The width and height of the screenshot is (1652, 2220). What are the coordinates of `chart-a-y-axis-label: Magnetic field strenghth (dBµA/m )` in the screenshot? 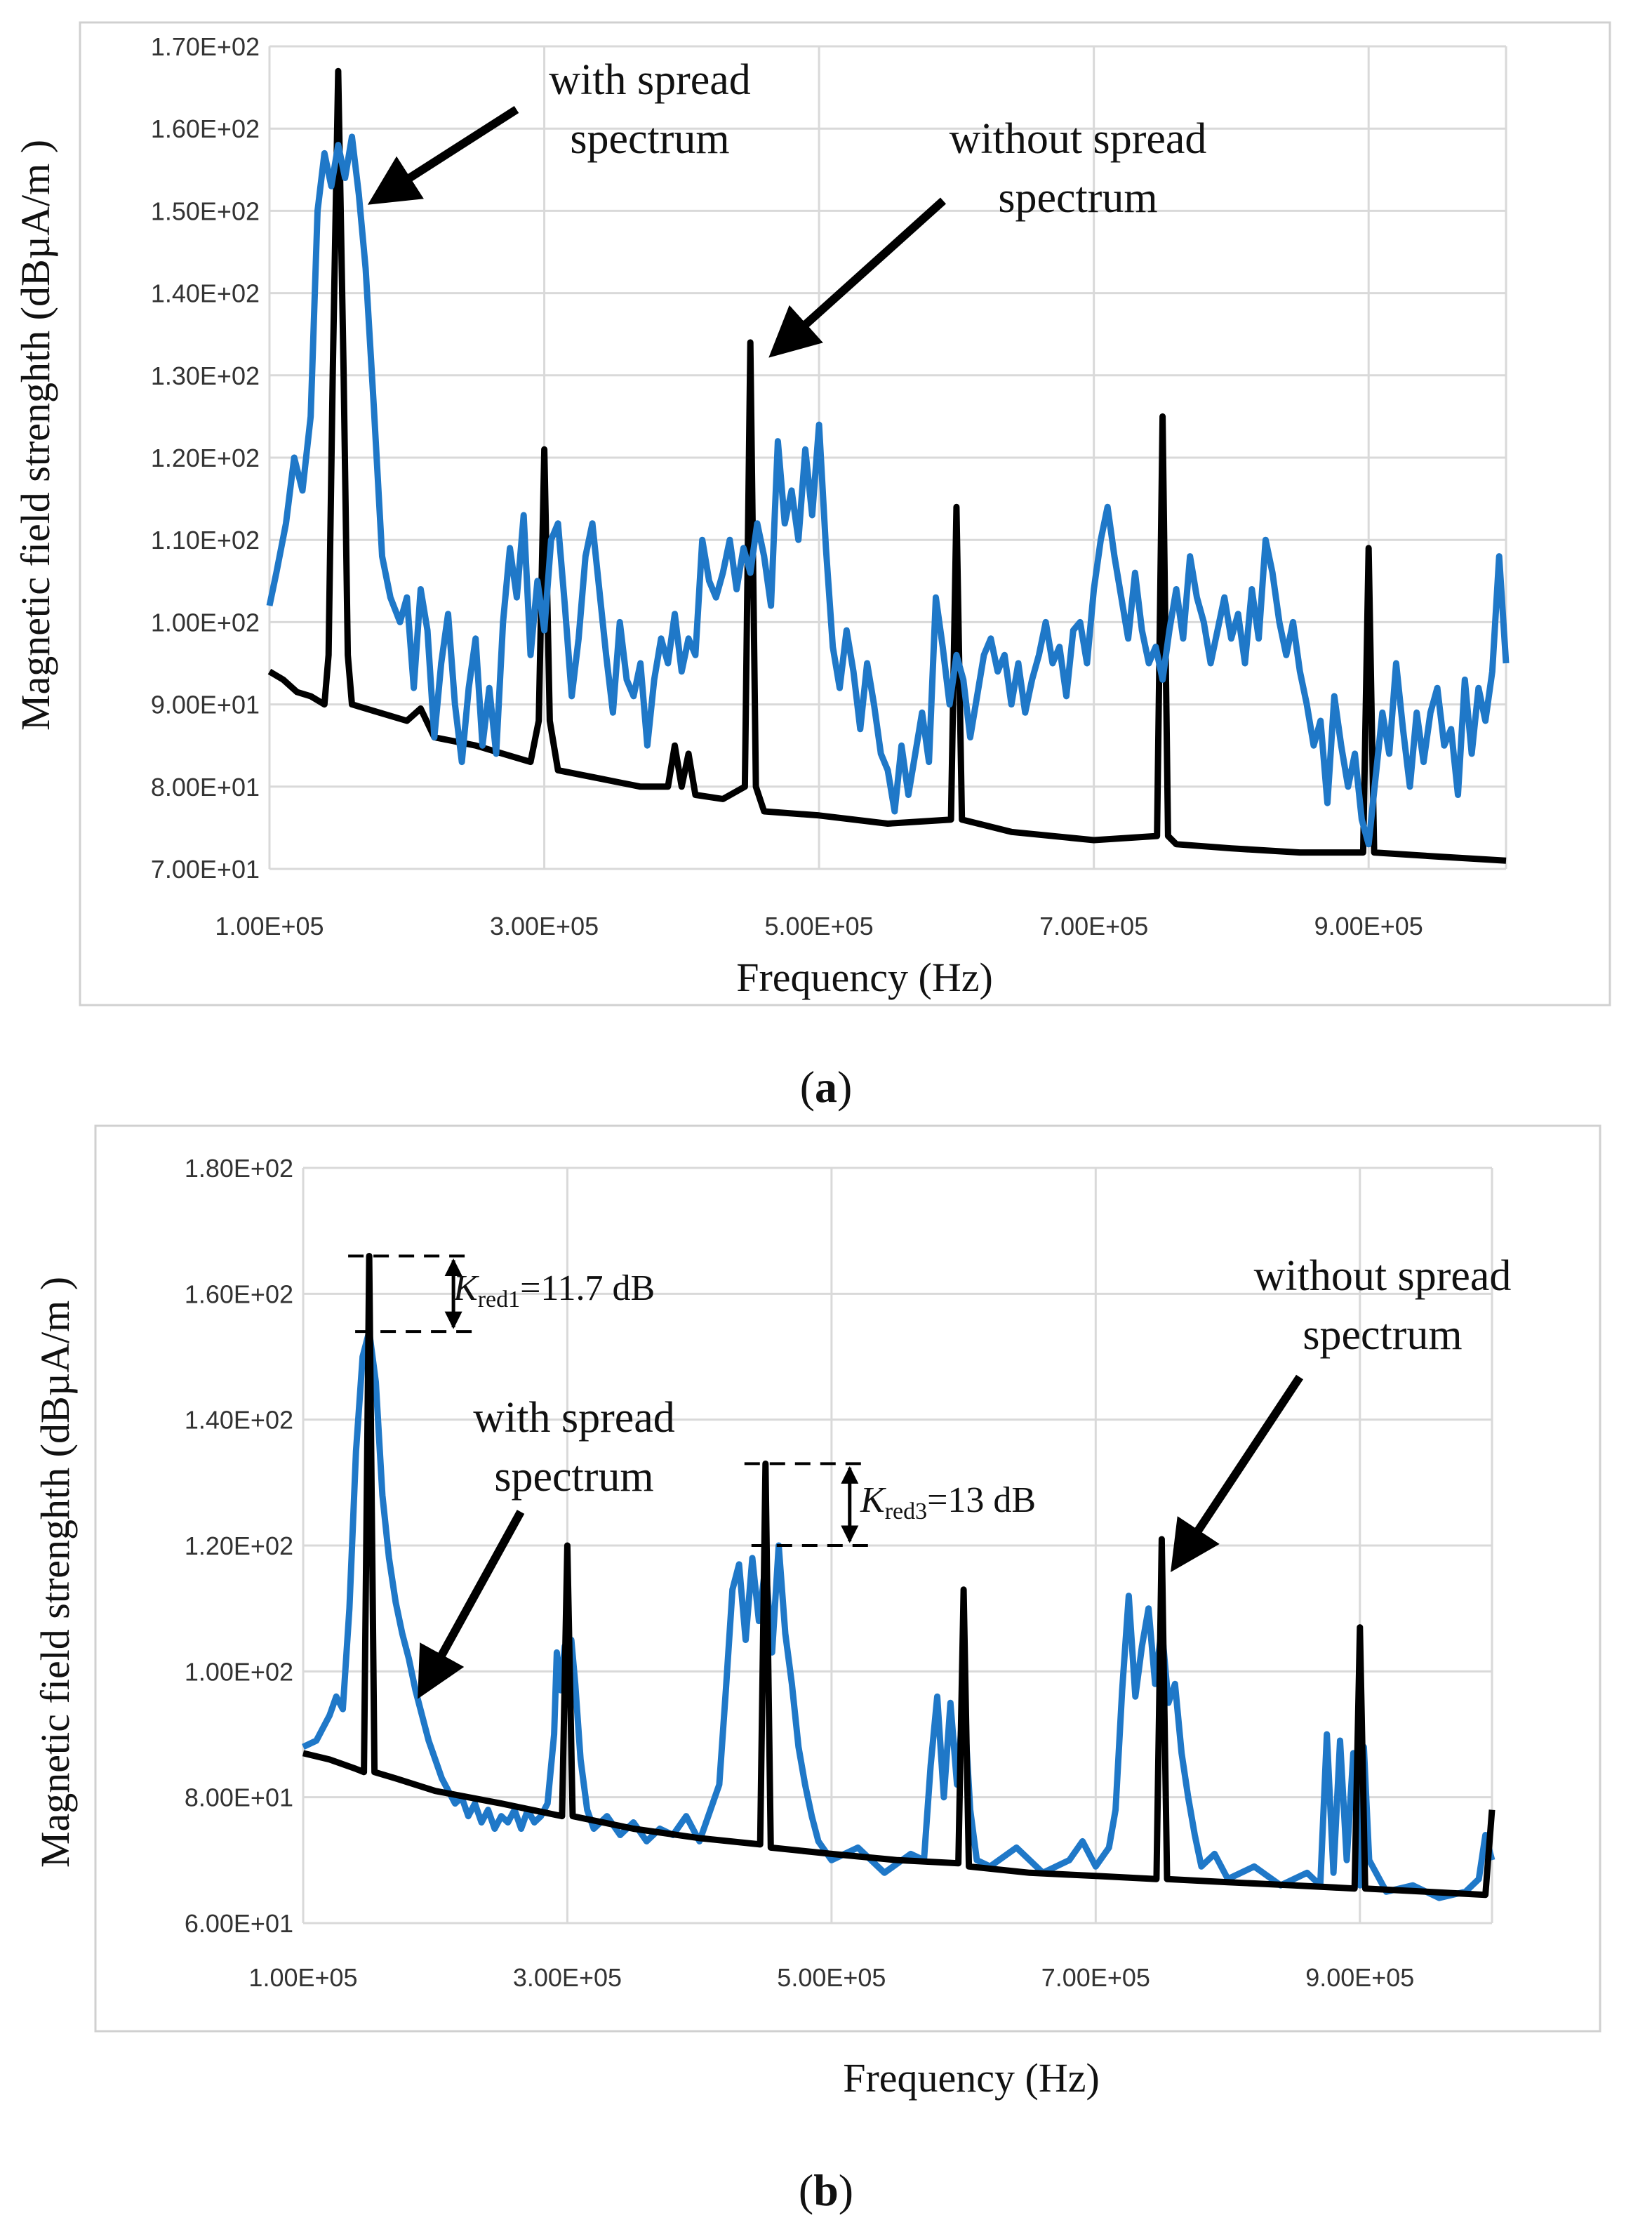 It's located at (35, 436).